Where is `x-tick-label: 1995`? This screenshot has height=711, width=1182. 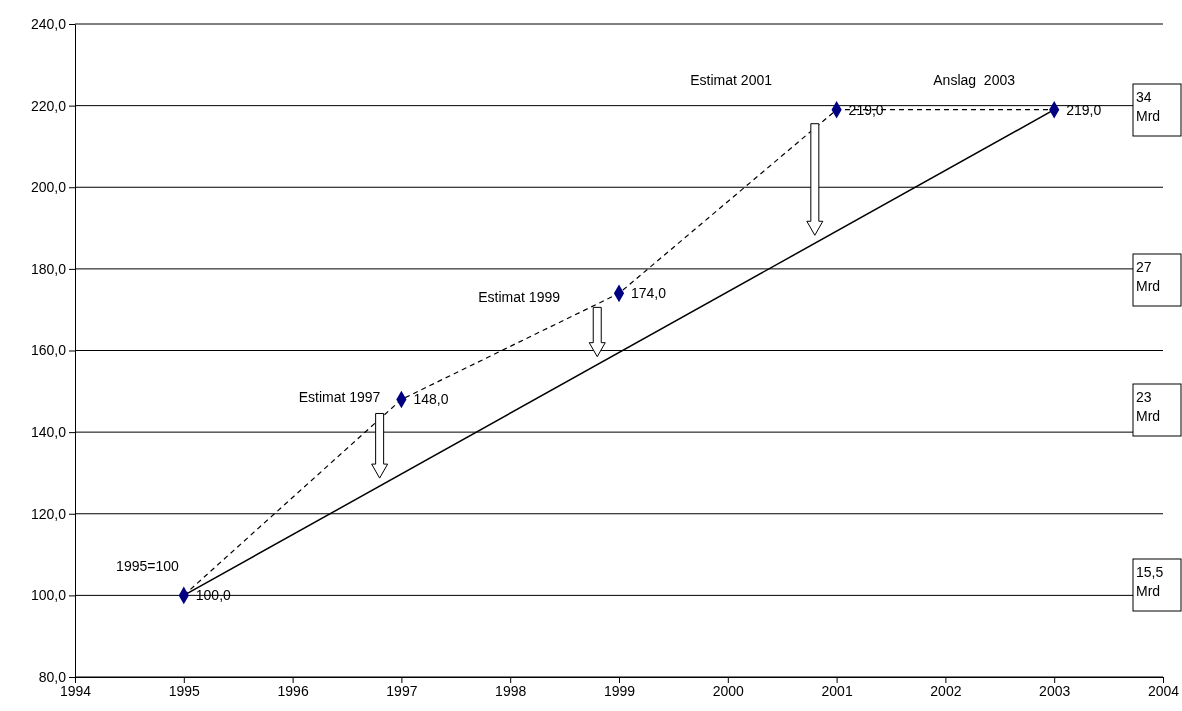
x-tick-label: 1995 is located at coordinates (184, 690).